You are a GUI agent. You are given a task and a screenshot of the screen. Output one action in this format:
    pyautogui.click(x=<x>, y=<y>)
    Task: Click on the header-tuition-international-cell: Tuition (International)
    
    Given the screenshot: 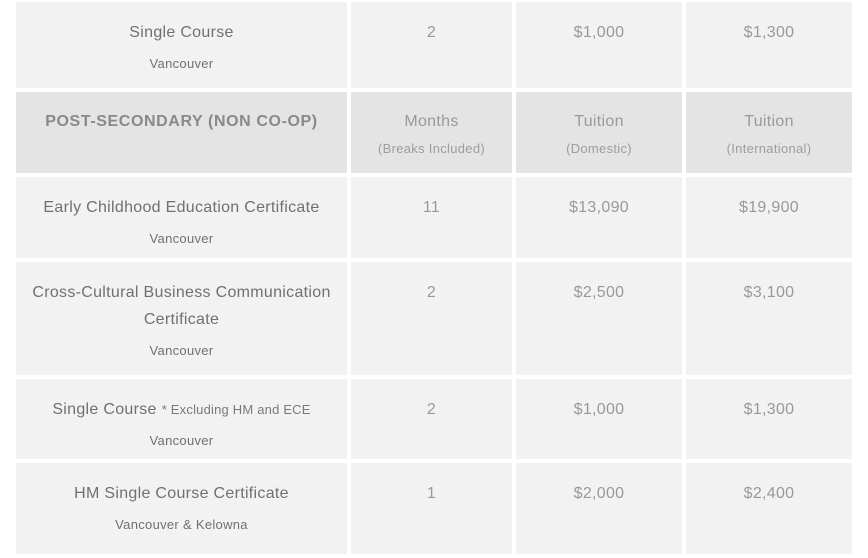 What is the action you would take?
    pyautogui.click(x=769, y=132)
    